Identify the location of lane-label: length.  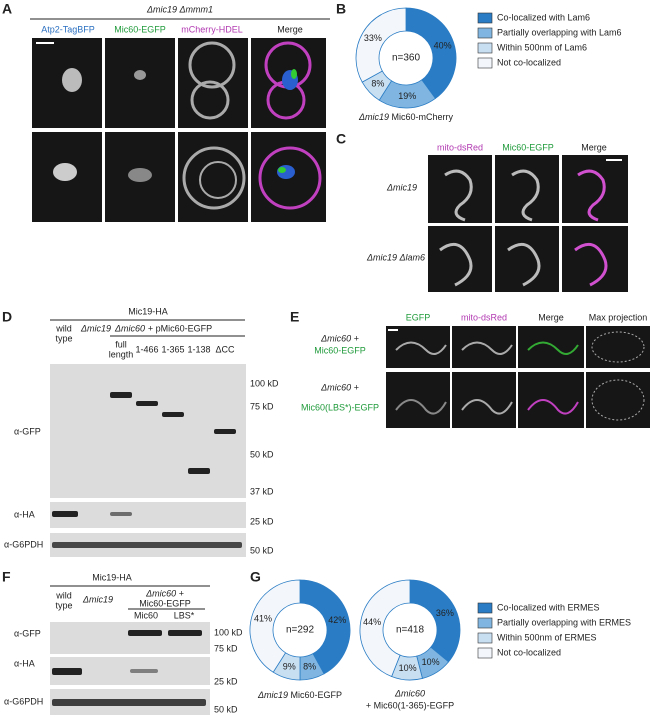
(121, 354).